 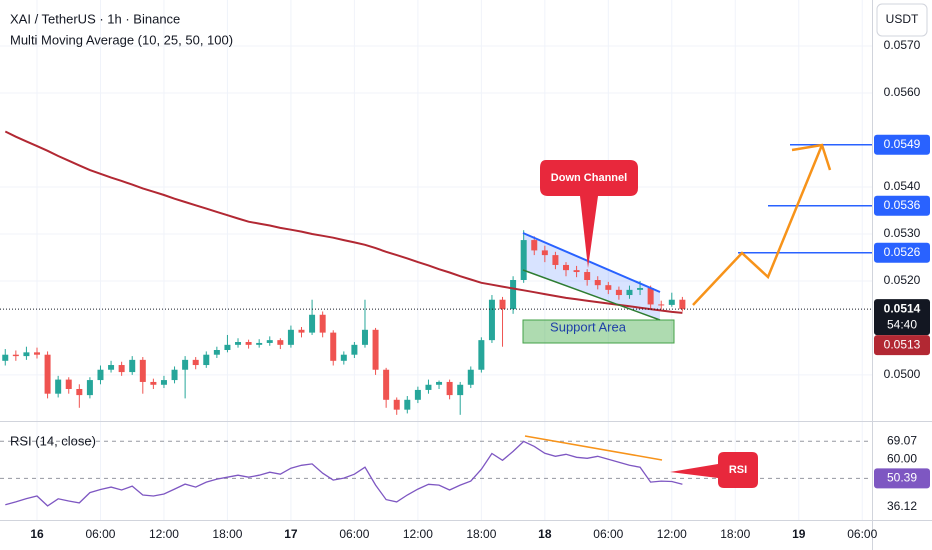 What do you see at coordinates (37, 534) in the screenshot?
I see `x-tick-label: 16` at bounding box center [37, 534].